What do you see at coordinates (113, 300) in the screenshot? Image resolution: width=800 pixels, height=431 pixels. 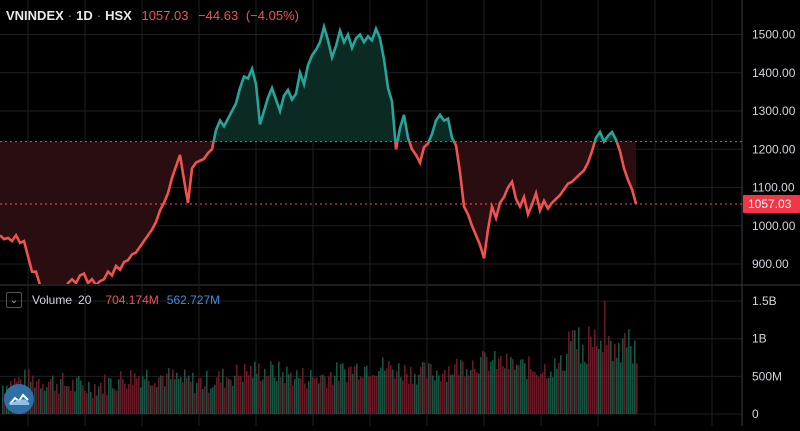 I see `volume-legend: ⌄ Volume 20 704.174M 562.727M` at bounding box center [113, 300].